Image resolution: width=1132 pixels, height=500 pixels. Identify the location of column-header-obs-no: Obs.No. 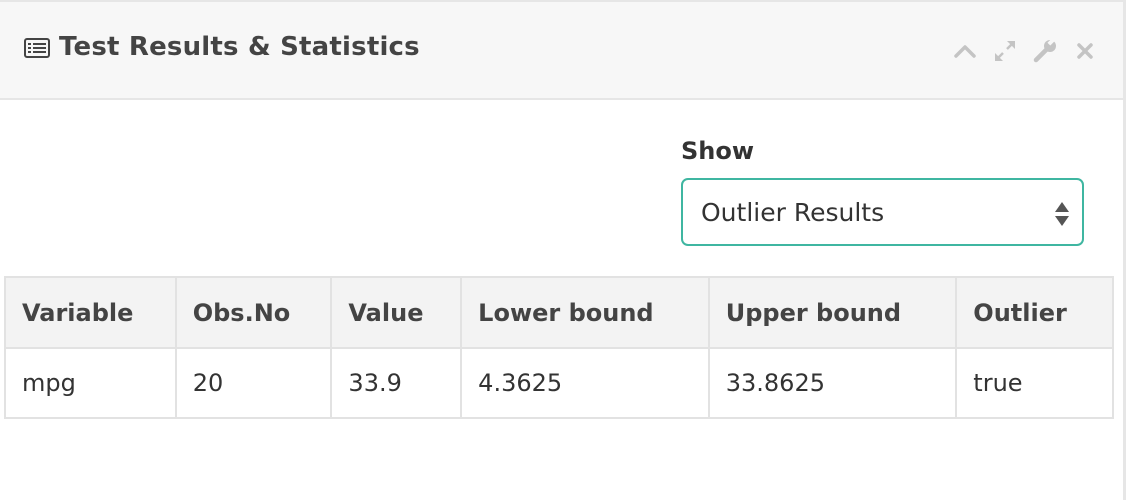
(253, 312).